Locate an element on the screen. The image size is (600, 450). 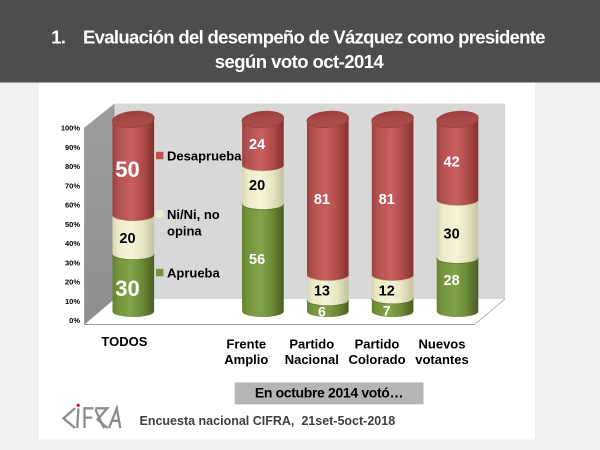
svg-text: Aprueba is located at coordinates (194, 273).